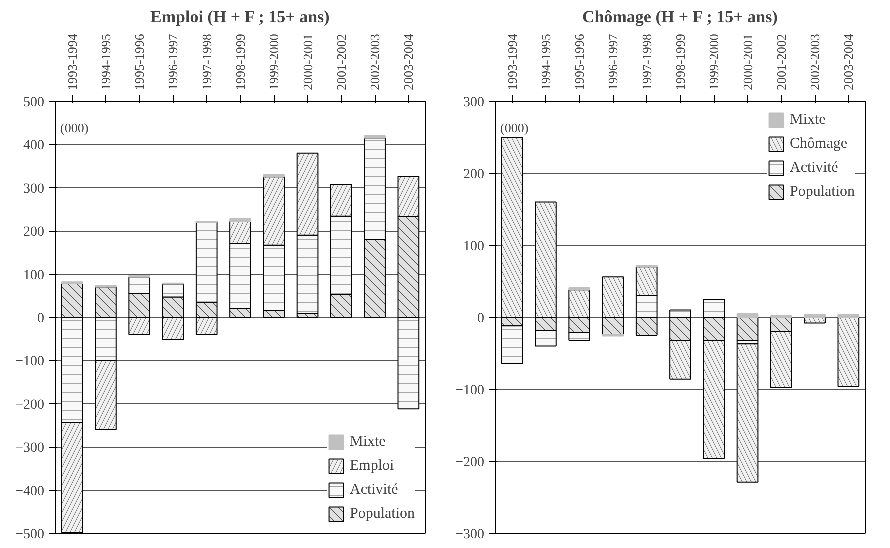 This screenshot has width=890, height=548. What do you see at coordinates (680, 17) in the screenshot?
I see `chart-title: Chômage (H + F ; 15+ ans)` at bounding box center [680, 17].